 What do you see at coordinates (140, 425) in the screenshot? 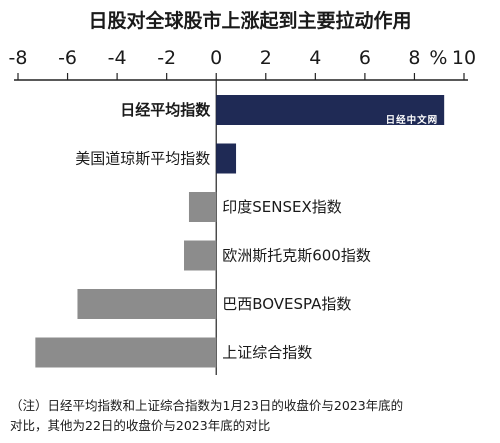
I see `footnote-line-2: 对比，其他为22日的收盘价与2023年底的对比` at bounding box center [140, 425].